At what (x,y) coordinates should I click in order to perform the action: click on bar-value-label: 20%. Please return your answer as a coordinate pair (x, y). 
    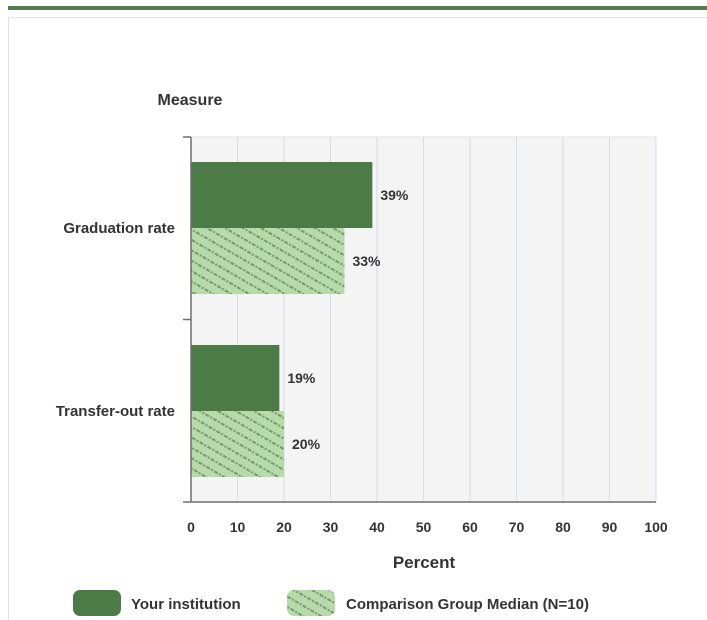
    Looking at the image, I should click on (306, 444).